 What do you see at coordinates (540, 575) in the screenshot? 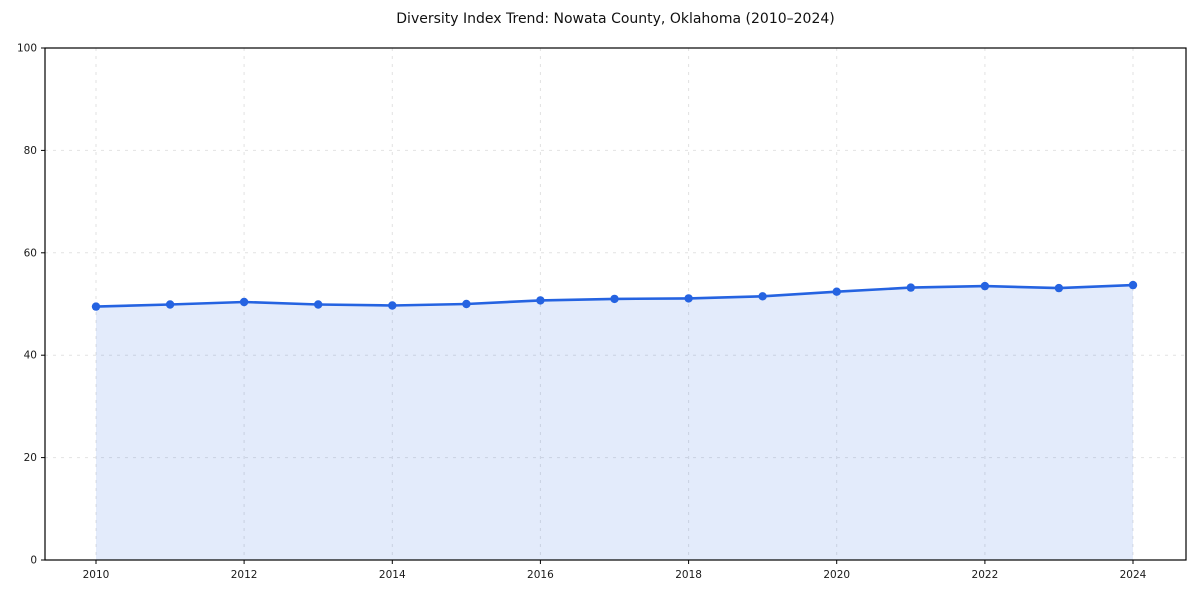
I see `x-tick-label: 2016` at bounding box center [540, 575].